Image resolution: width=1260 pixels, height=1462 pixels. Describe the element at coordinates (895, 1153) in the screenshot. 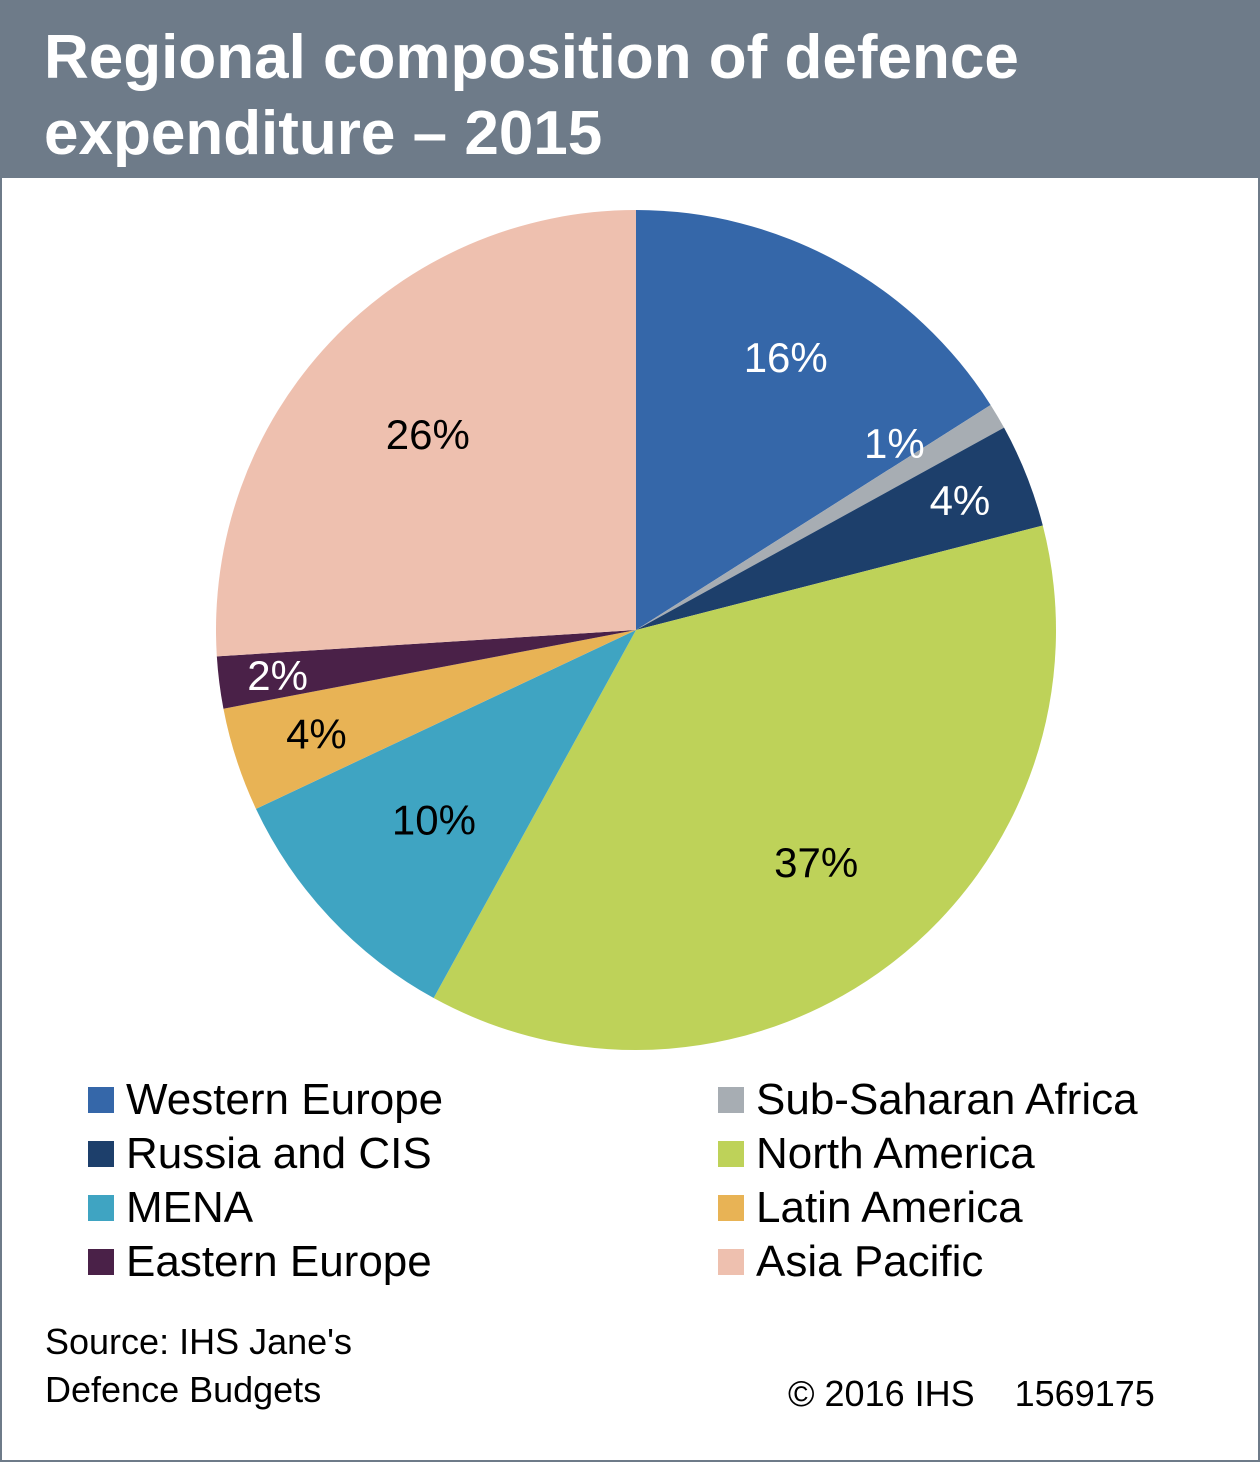

I see `legend-label-north-america: North America` at that location.